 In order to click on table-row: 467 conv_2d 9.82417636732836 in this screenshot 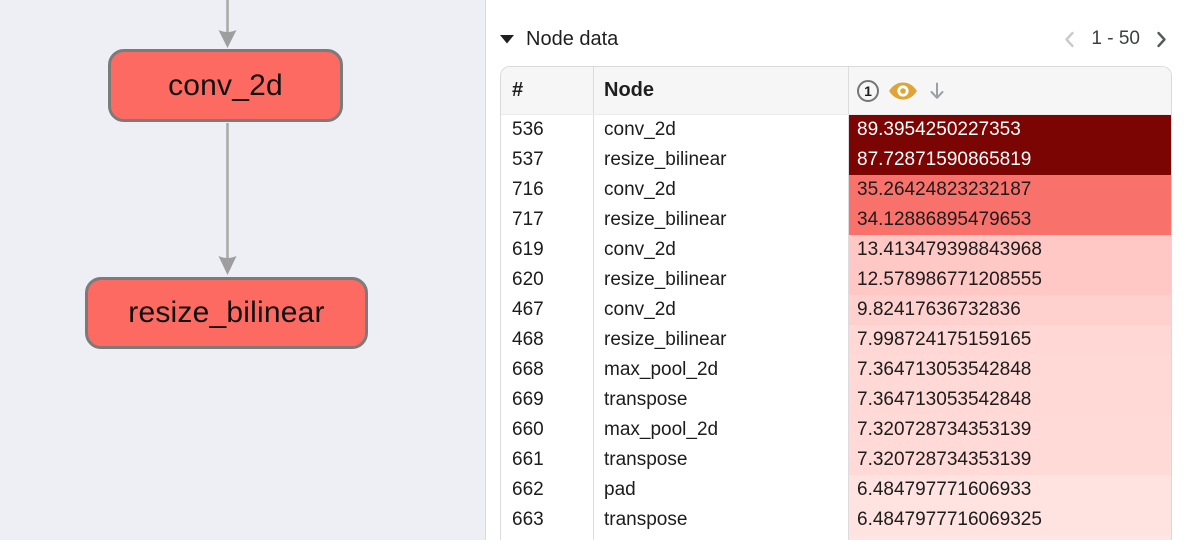, I will do `click(836, 310)`.